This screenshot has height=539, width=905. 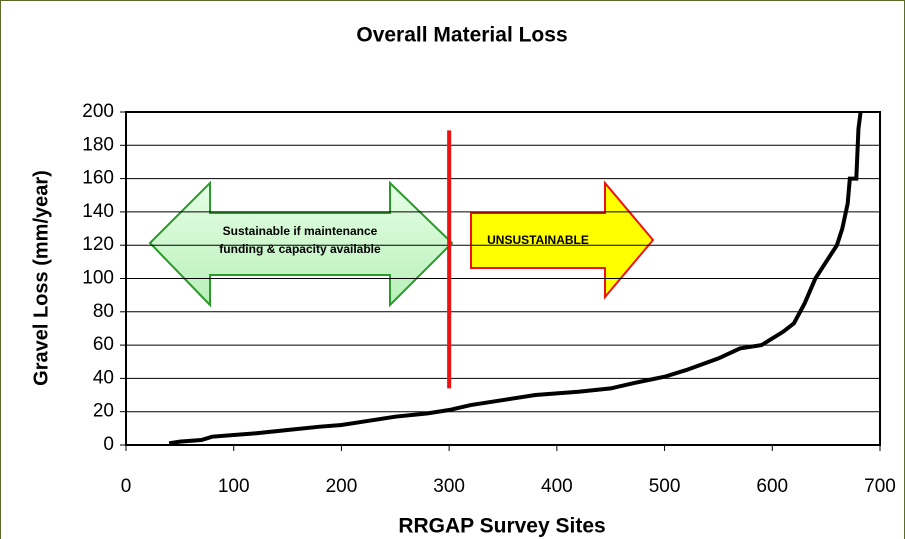 I want to click on x-tick-label: 400, so click(x=557, y=486).